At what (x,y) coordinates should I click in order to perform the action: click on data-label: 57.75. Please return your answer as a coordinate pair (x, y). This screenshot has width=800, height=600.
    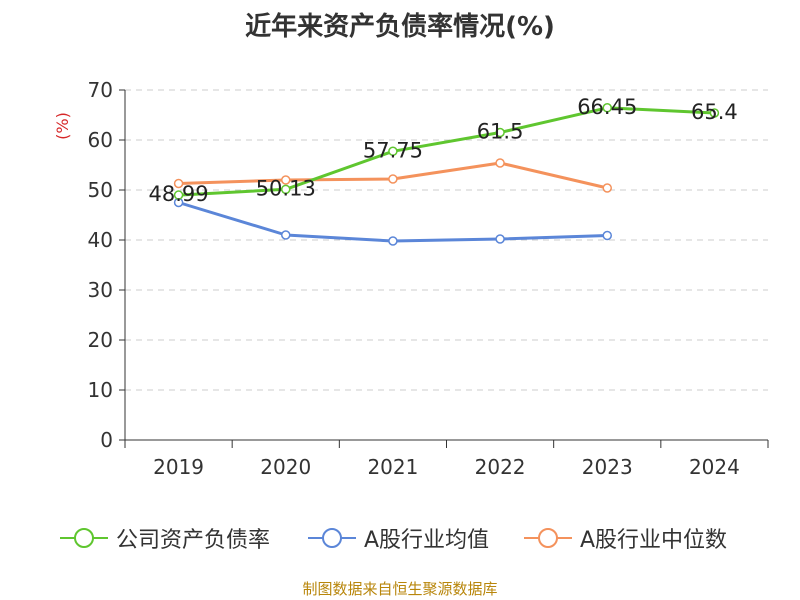
    Looking at the image, I should click on (393, 150).